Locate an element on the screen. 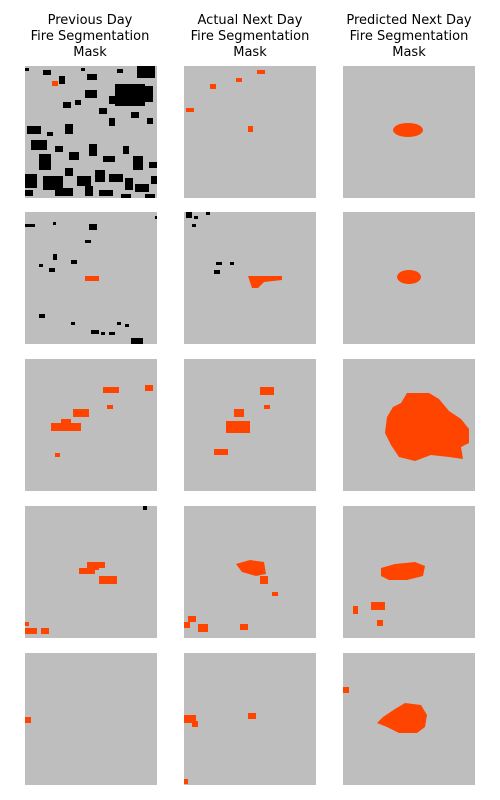 The height and width of the screenshot is (800, 500). mask-r2-predicted is located at coordinates (409, 277).